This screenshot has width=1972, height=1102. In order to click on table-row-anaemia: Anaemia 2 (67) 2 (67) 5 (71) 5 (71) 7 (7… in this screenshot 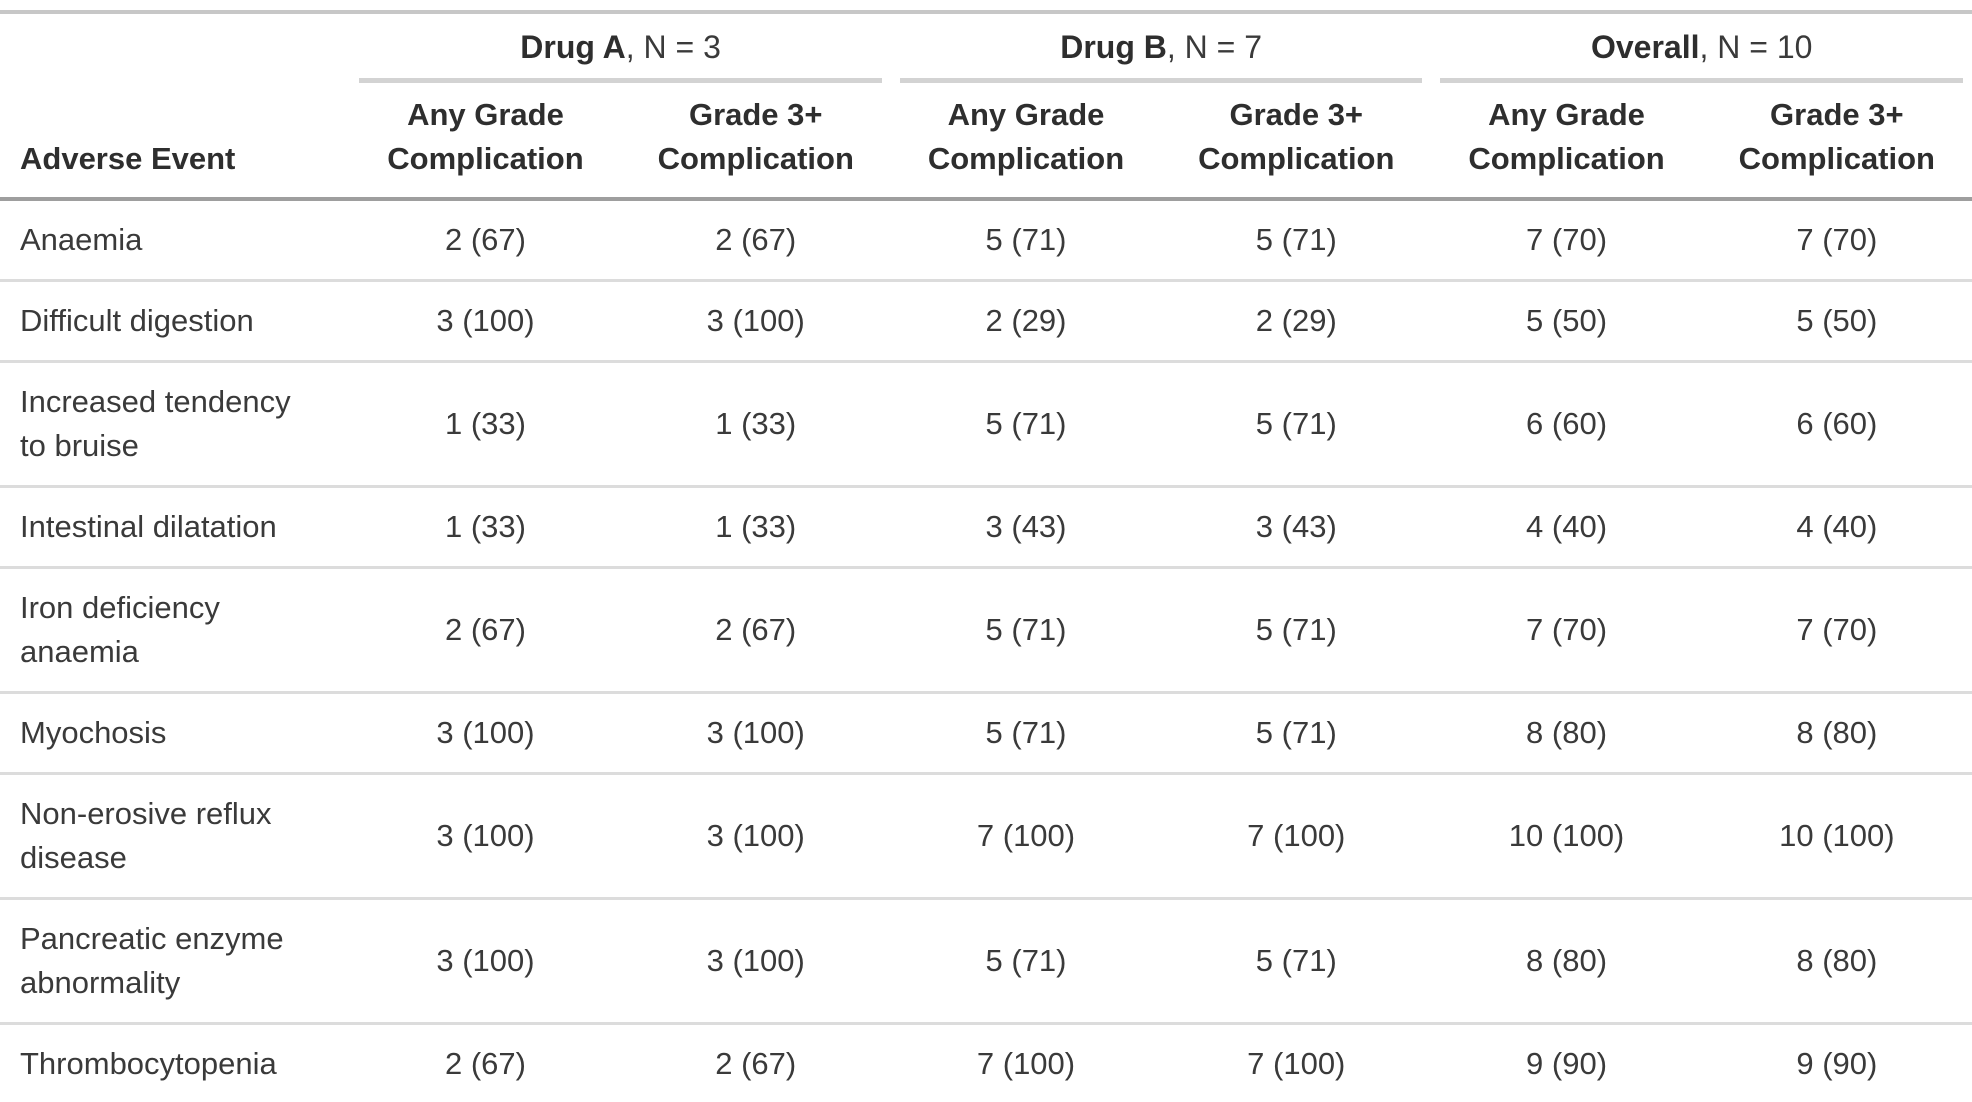, I will do `click(986, 240)`.